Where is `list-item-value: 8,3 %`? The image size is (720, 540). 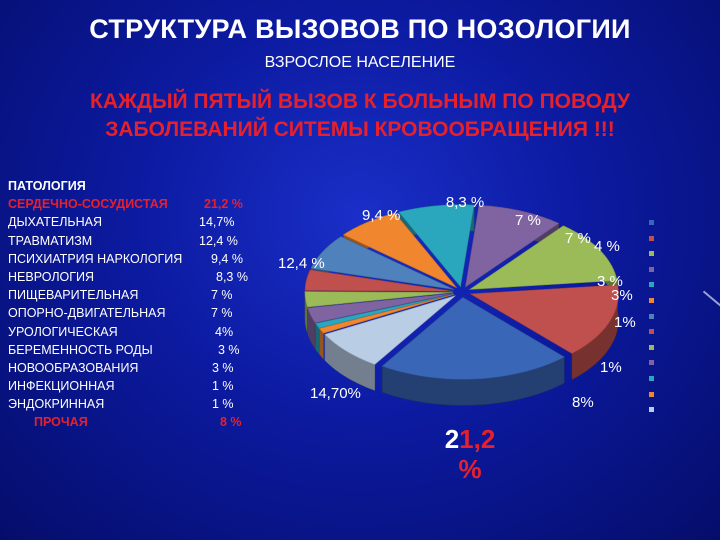 list-item-value: 8,3 % is located at coordinates (232, 276).